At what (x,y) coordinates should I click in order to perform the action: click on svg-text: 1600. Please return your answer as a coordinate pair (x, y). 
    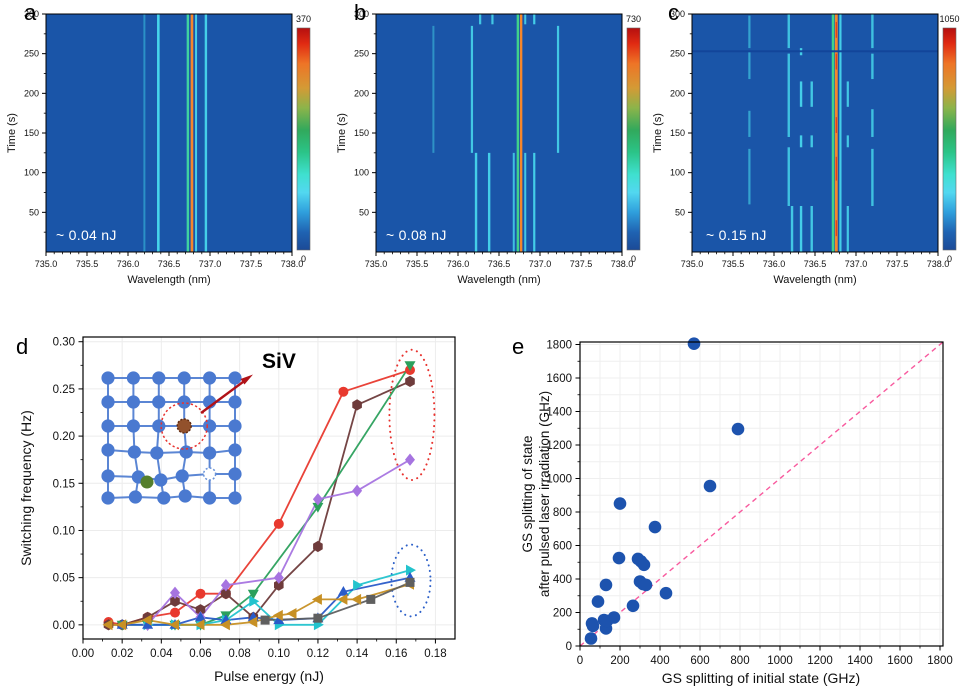
    Looking at the image, I should click on (900, 661).